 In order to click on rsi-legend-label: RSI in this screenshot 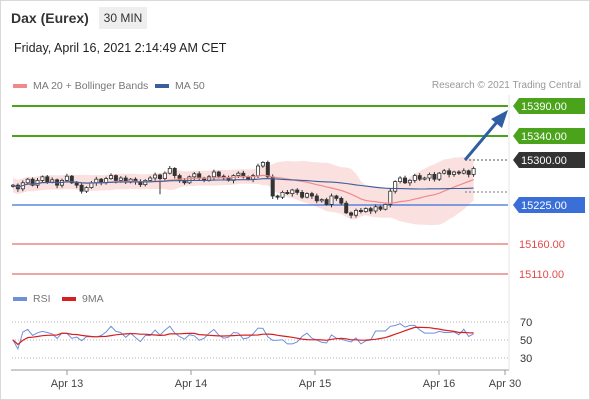, I will do `click(42, 299)`.